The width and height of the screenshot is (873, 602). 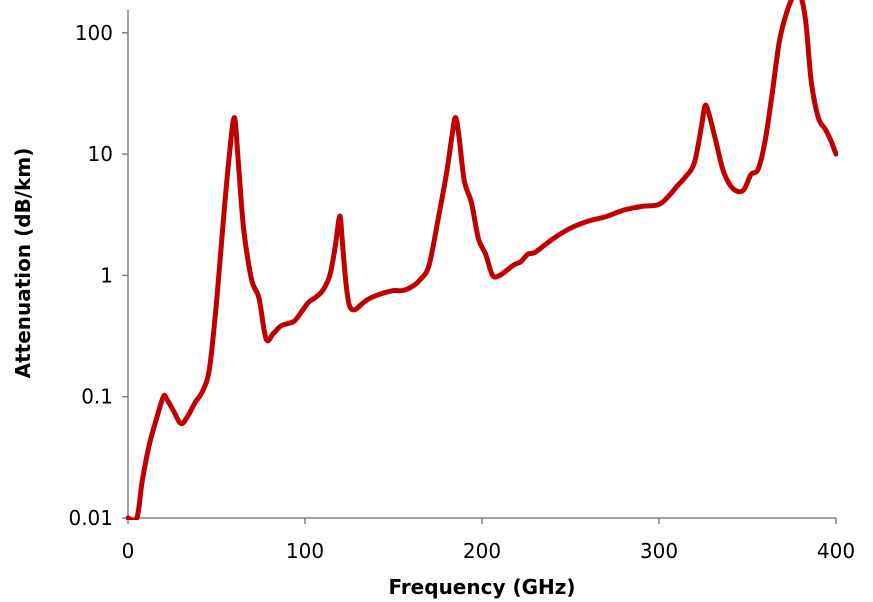 What do you see at coordinates (94, 33) in the screenshot?
I see `y-tick-label: 100` at bounding box center [94, 33].